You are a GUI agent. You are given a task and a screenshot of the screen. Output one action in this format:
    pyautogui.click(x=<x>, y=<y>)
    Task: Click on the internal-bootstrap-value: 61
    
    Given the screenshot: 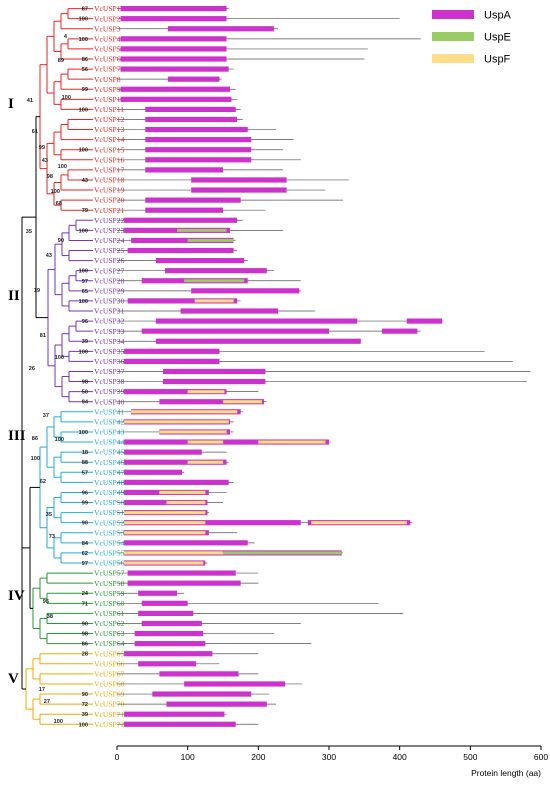 What is the action you would take?
    pyautogui.click(x=35, y=132)
    